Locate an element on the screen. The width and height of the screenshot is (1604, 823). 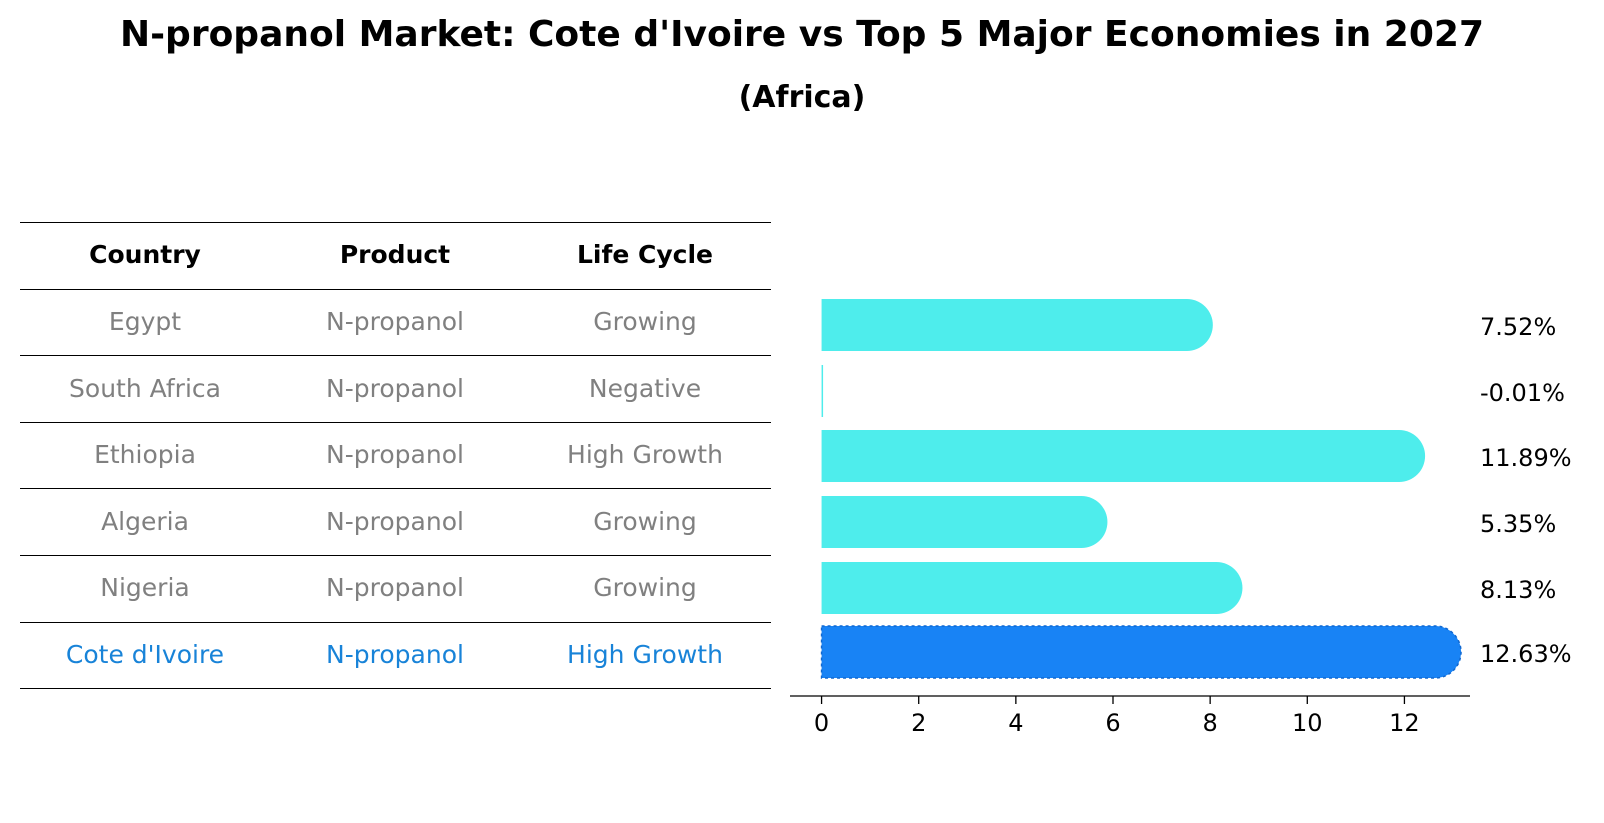
value-label: -0.01% is located at coordinates (1522, 393).